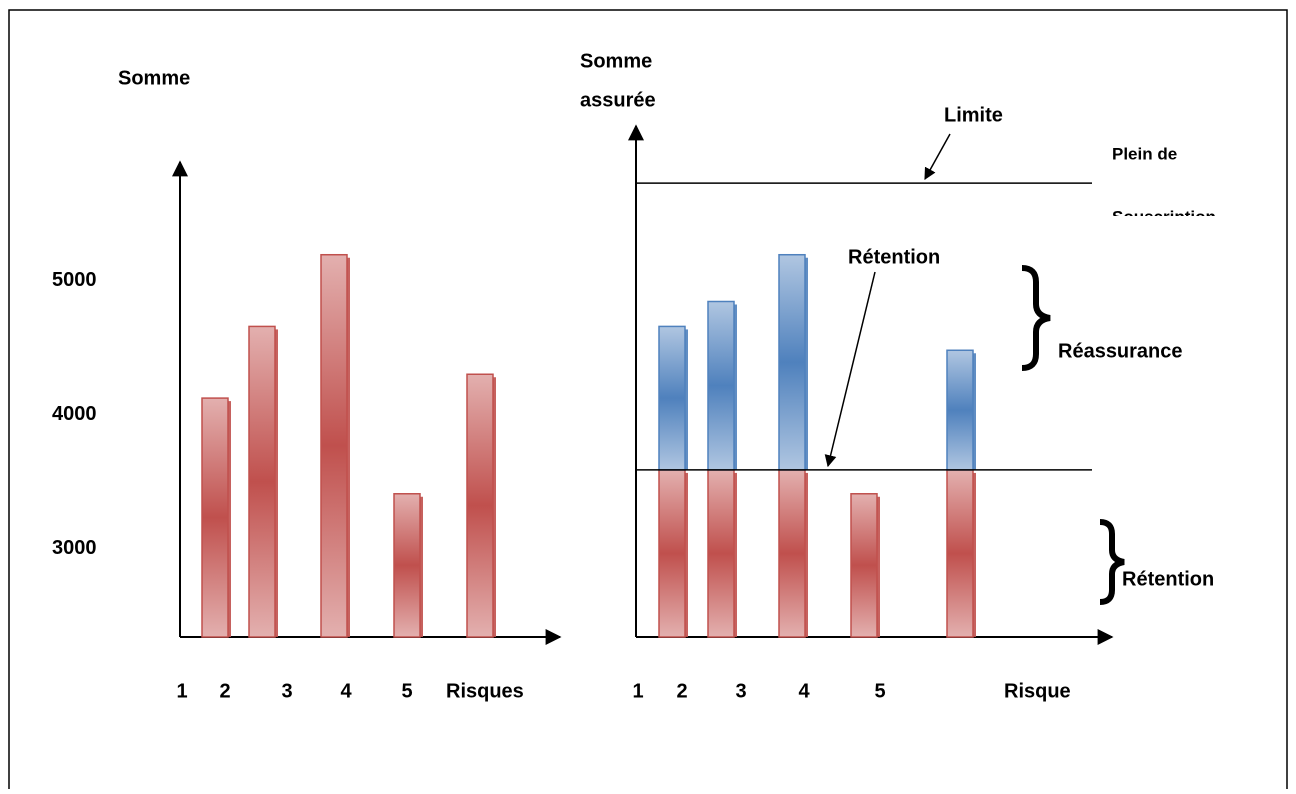  Describe the element at coordinates (485, 691) in the screenshot. I see `x-label: Risques` at that location.